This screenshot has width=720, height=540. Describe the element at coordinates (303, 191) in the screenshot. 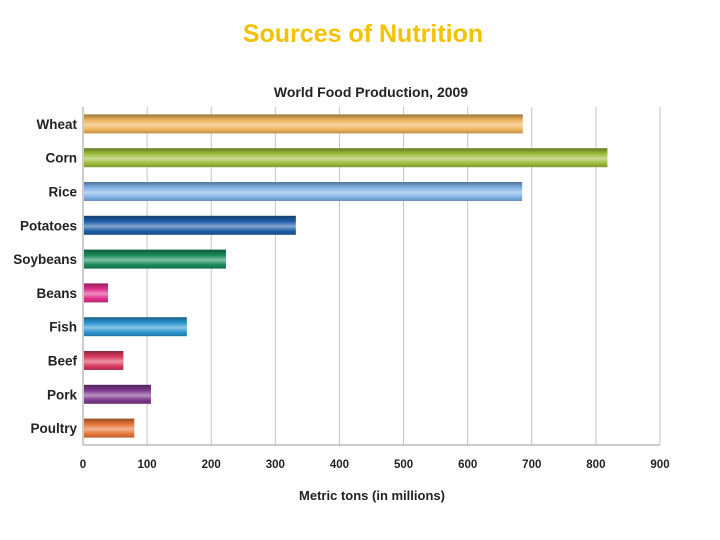

I see `bar-rice` at that location.